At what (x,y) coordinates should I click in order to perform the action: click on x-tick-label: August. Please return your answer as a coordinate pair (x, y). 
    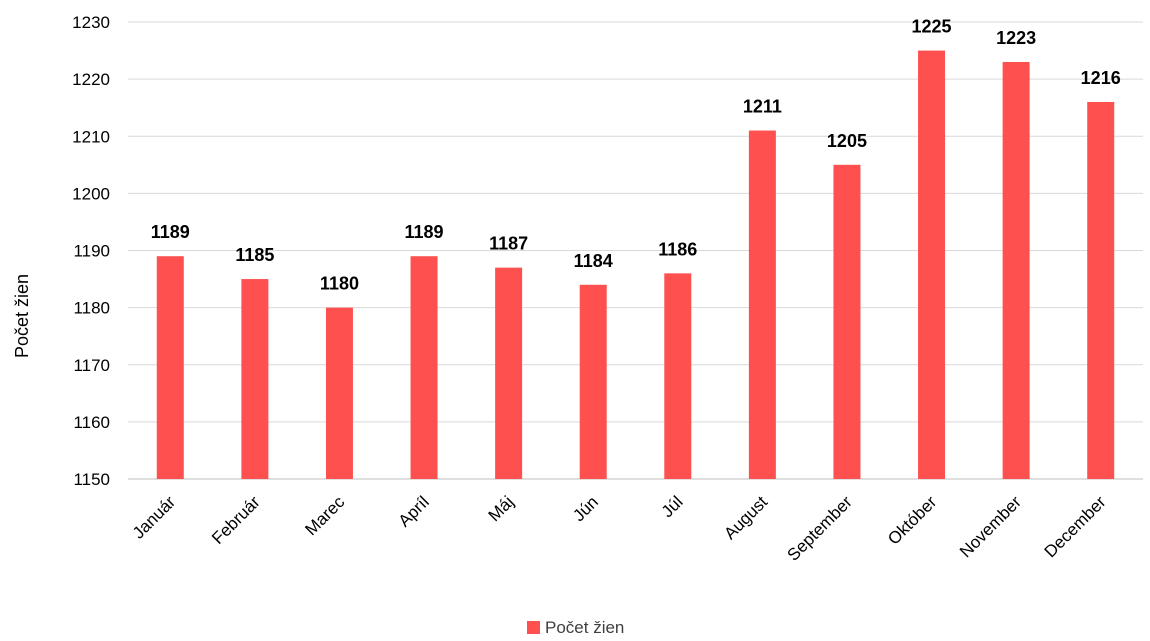
    Looking at the image, I should click on (745, 517).